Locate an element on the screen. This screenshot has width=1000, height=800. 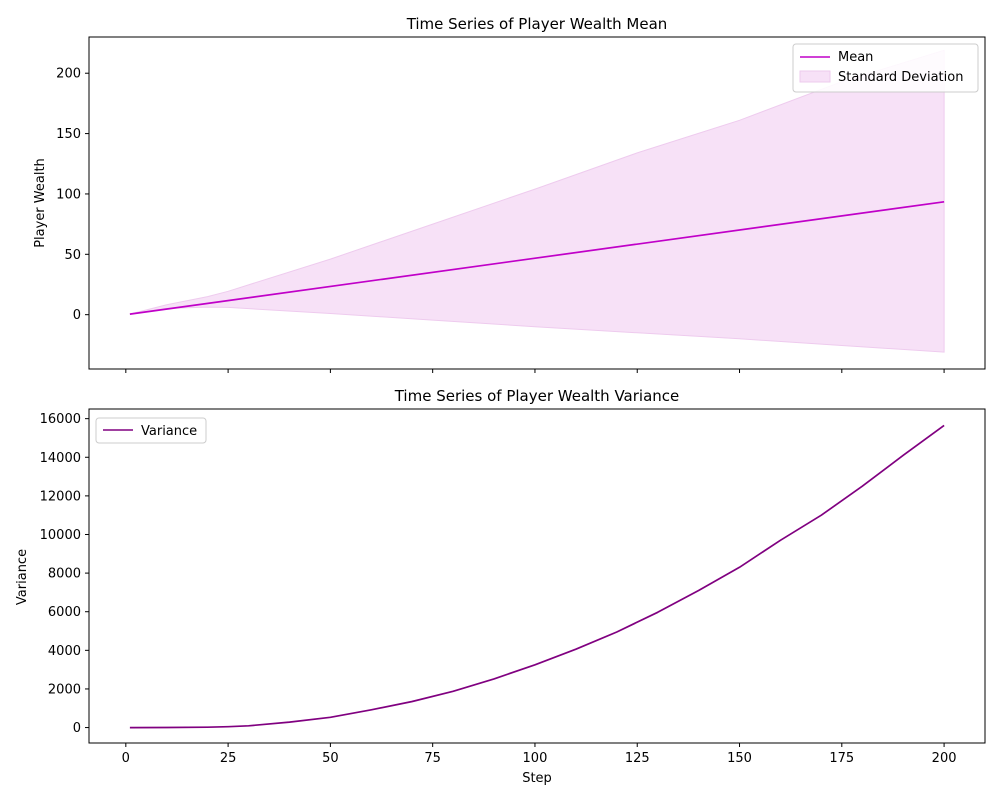
y-tick-label: 2000 is located at coordinates (64, 689).